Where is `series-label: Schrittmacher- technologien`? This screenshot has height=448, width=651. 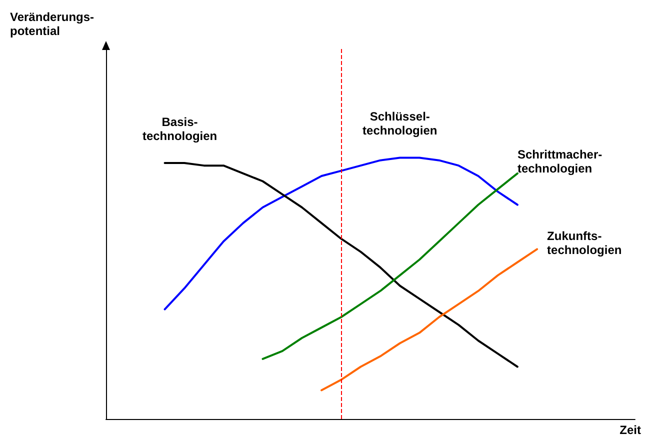
series-label: Schrittmacher- technologien is located at coordinates (559, 161).